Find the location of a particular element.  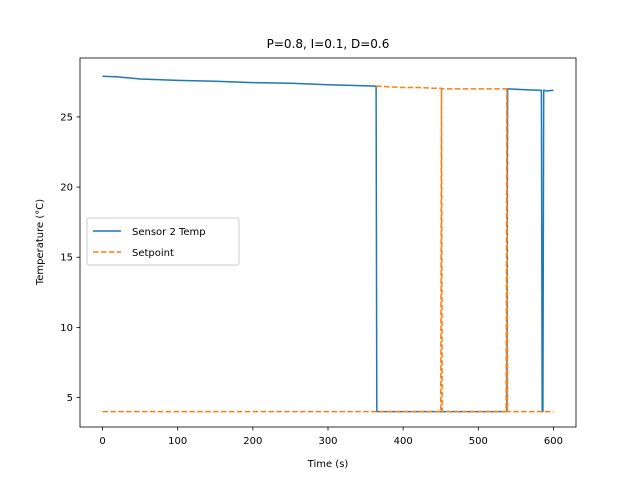

y-tick-label-3: 20 is located at coordinates (66, 188).